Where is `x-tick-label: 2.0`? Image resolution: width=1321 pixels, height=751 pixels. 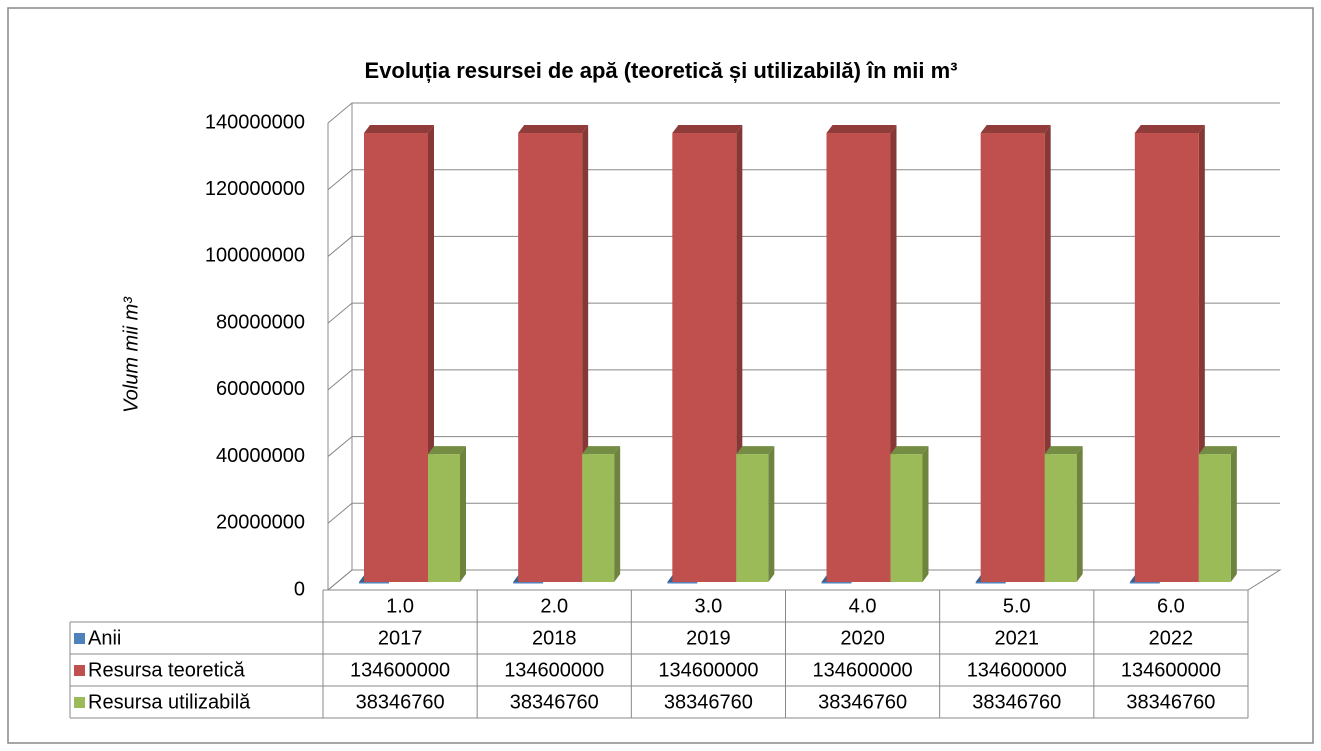
x-tick-label: 2.0 is located at coordinates (554, 606).